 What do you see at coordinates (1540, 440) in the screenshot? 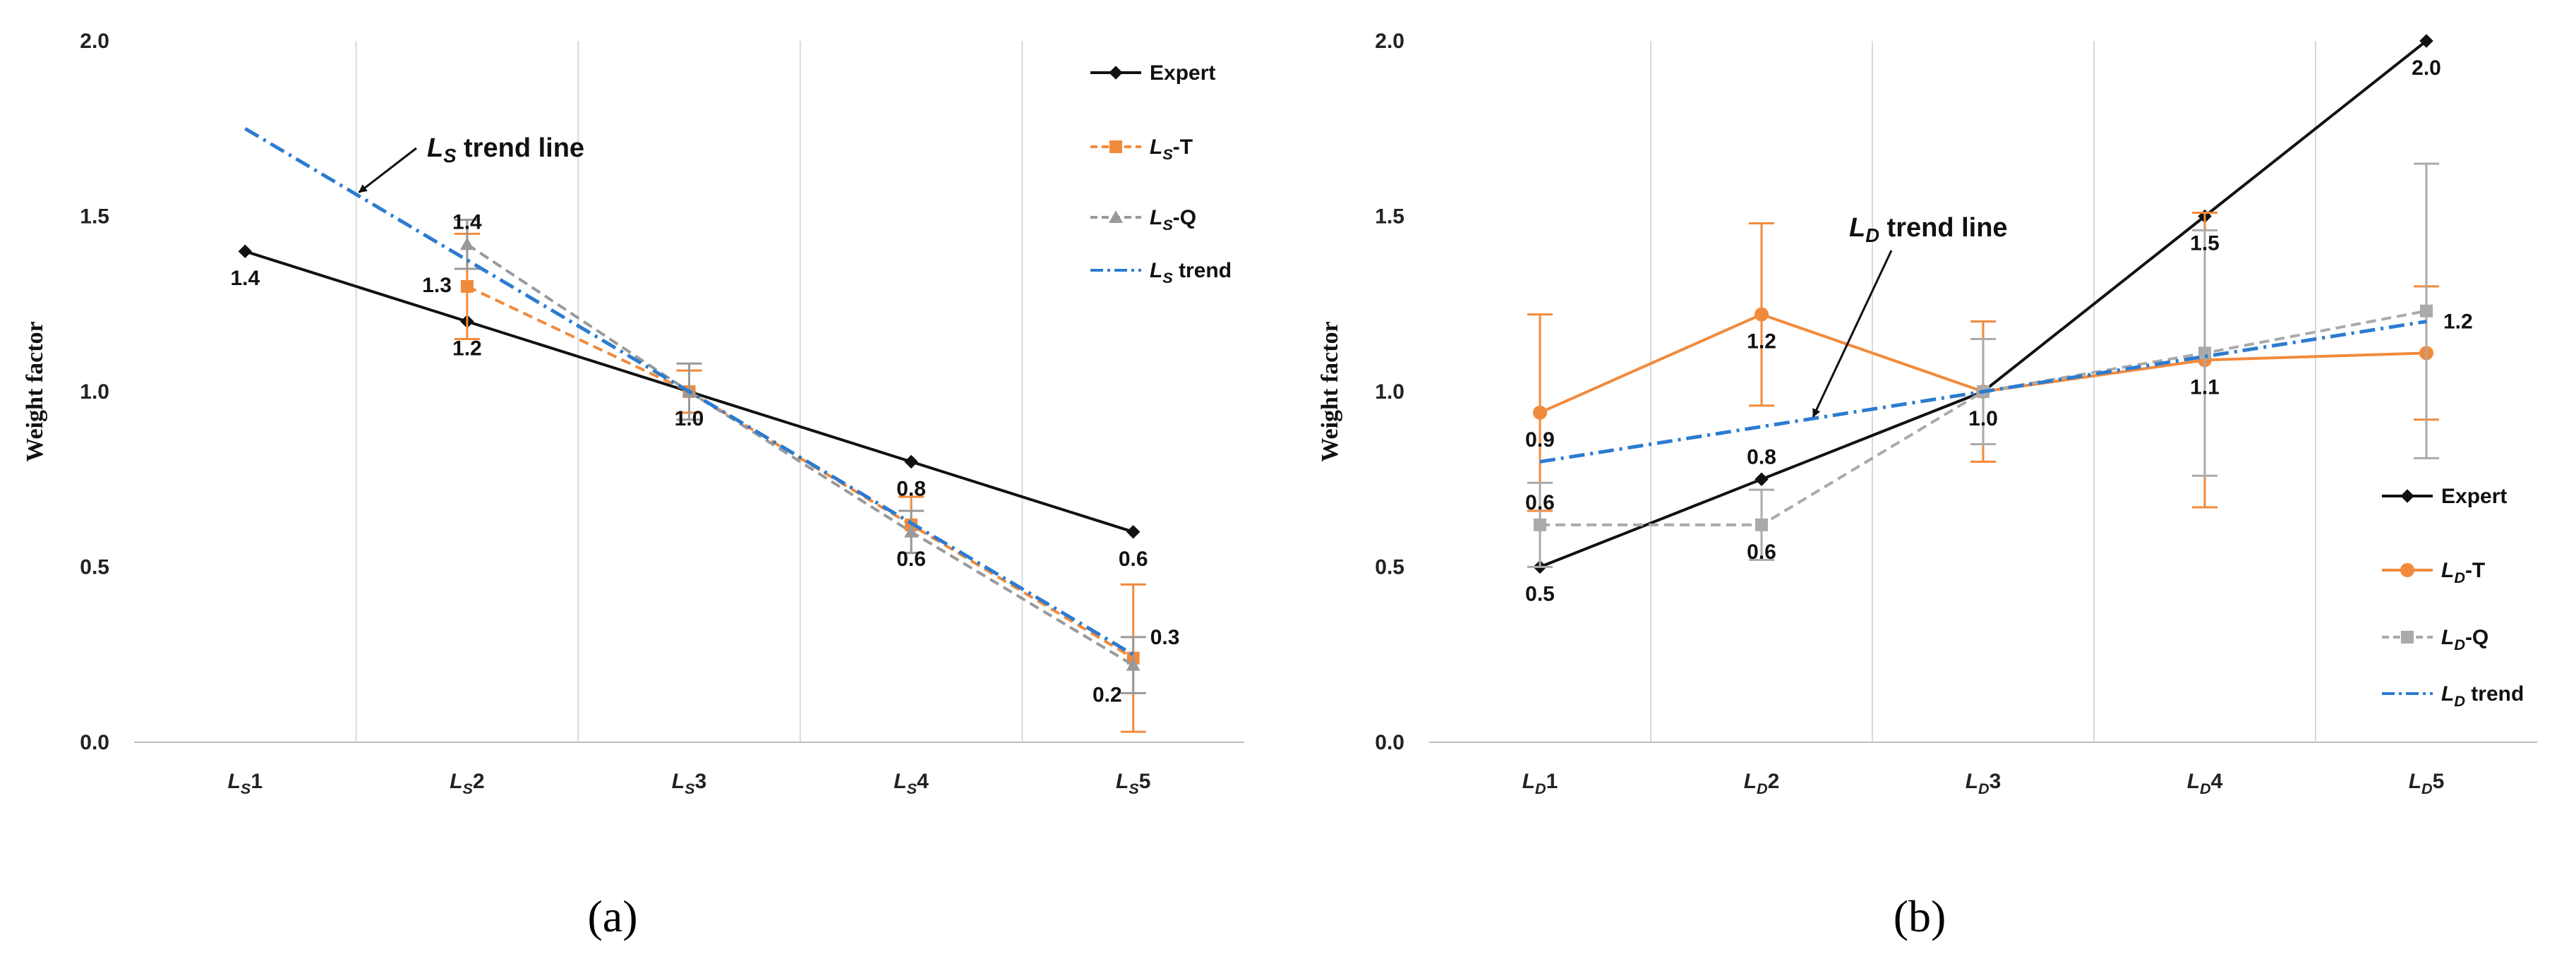
I see `data-label: 0.9` at bounding box center [1540, 440].